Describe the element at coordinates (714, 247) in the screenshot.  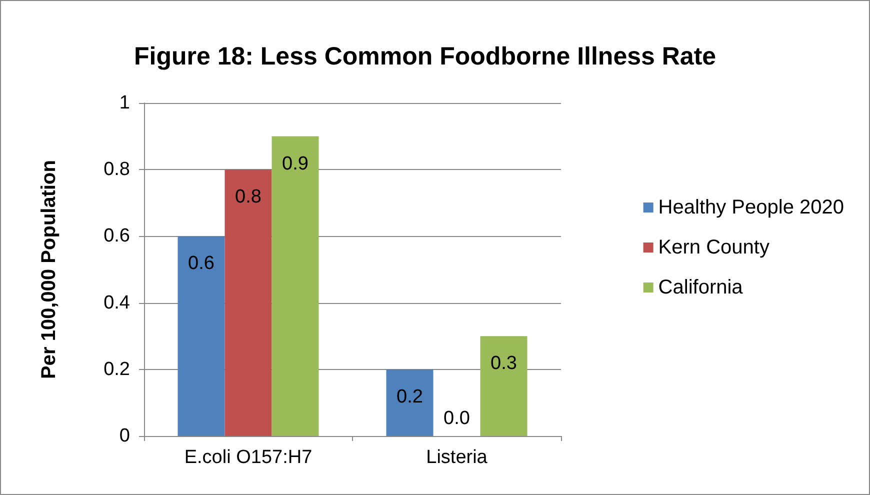
I see `legend-label: Kern County` at that location.